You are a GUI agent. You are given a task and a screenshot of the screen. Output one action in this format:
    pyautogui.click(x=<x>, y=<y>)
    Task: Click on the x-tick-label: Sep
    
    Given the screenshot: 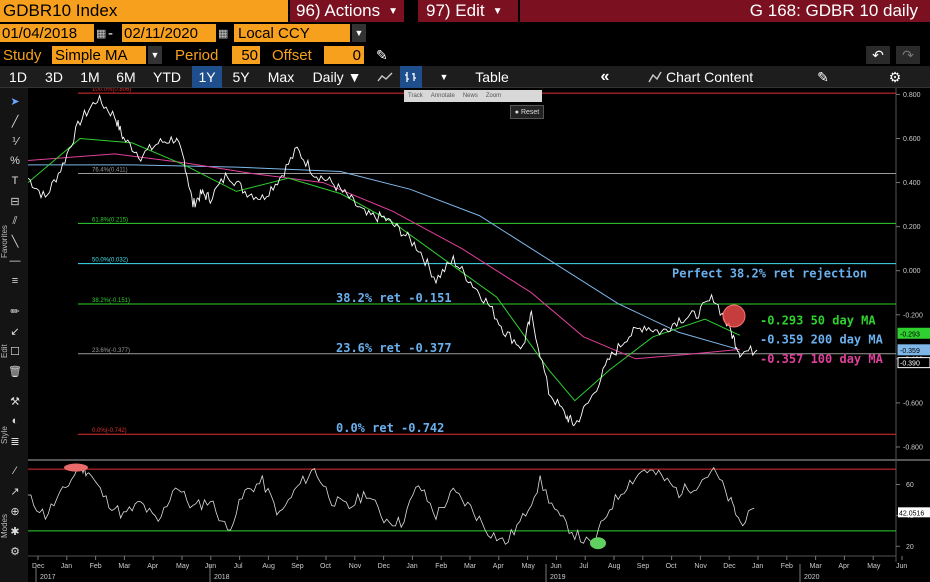 What is the action you would take?
    pyautogui.click(x=643, y=566)
    